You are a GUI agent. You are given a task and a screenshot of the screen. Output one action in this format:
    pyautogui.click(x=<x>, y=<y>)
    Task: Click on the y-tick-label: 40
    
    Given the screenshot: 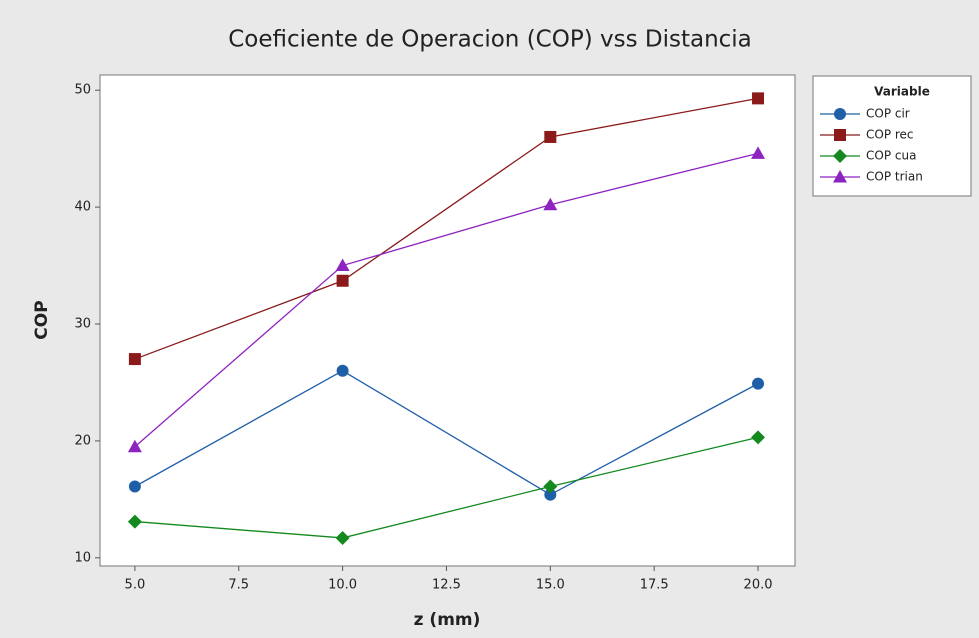 What is the action you would take?
    pyautogui.click(x=82, y=207)
    